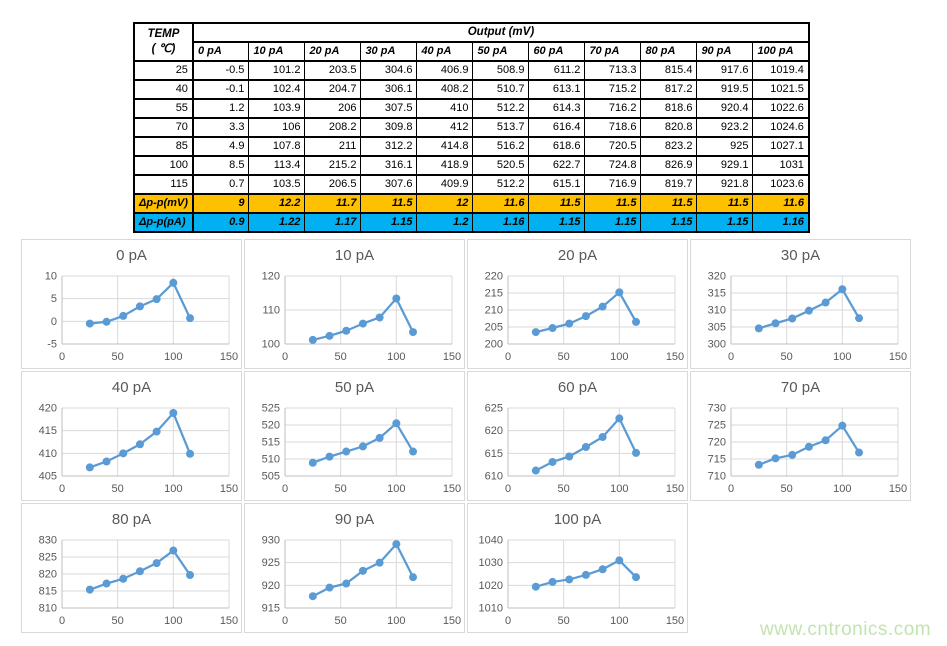 This screenshot has width=947, height=646. What do you see at coordinates (131, 304) in the screenshot?
I see `chart-panel-0-pa: 0 pA -5 0 5 10 0 50 100 150` at bounding box center [131, 304].